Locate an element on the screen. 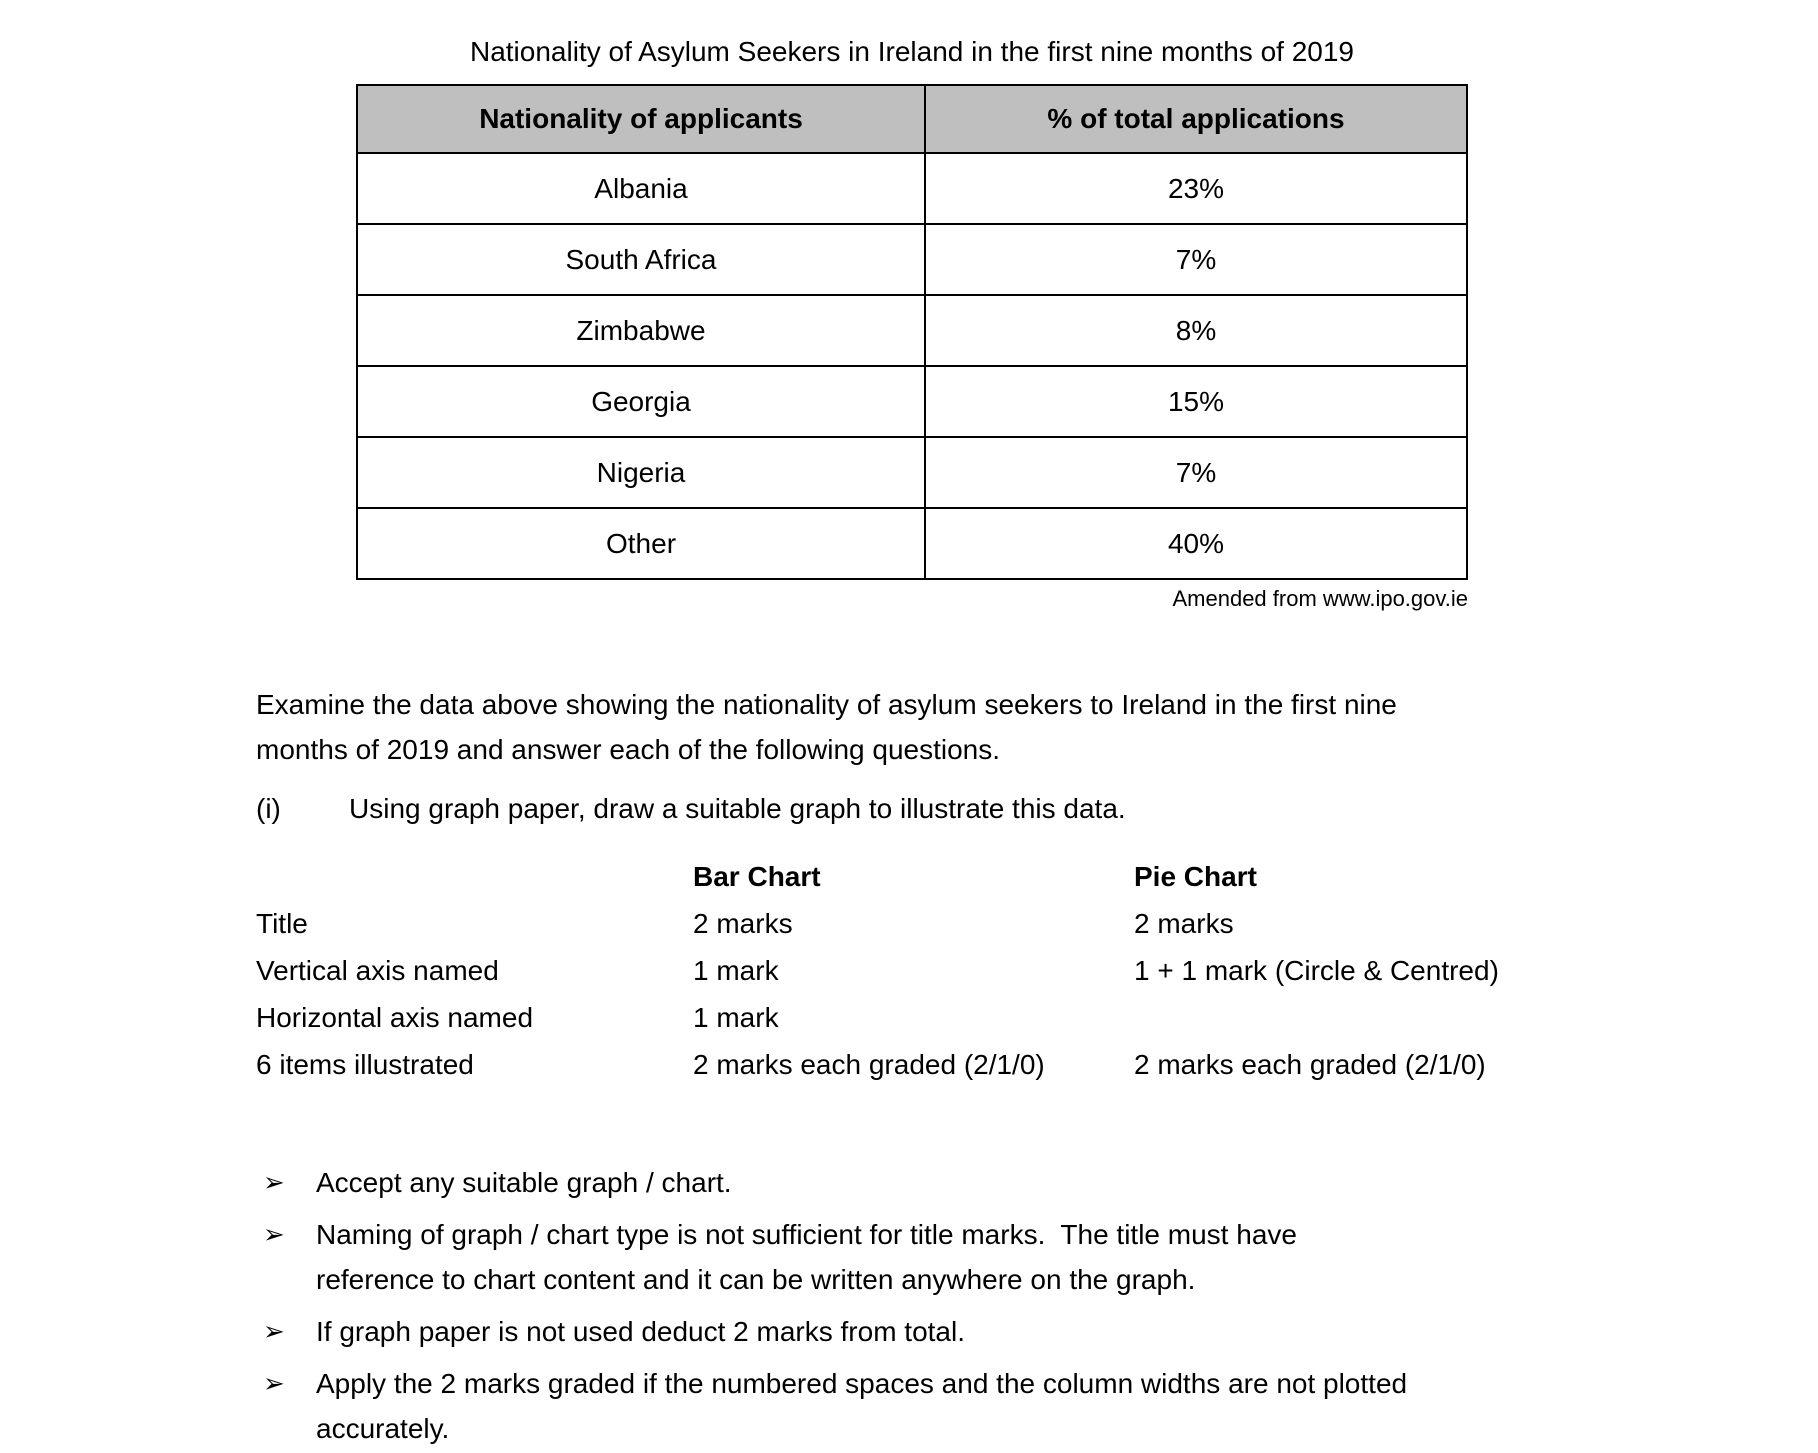 This screenshot has width=1818, height=1453. col-header-percent: % of total applications is located at coordinates (1196, 119).